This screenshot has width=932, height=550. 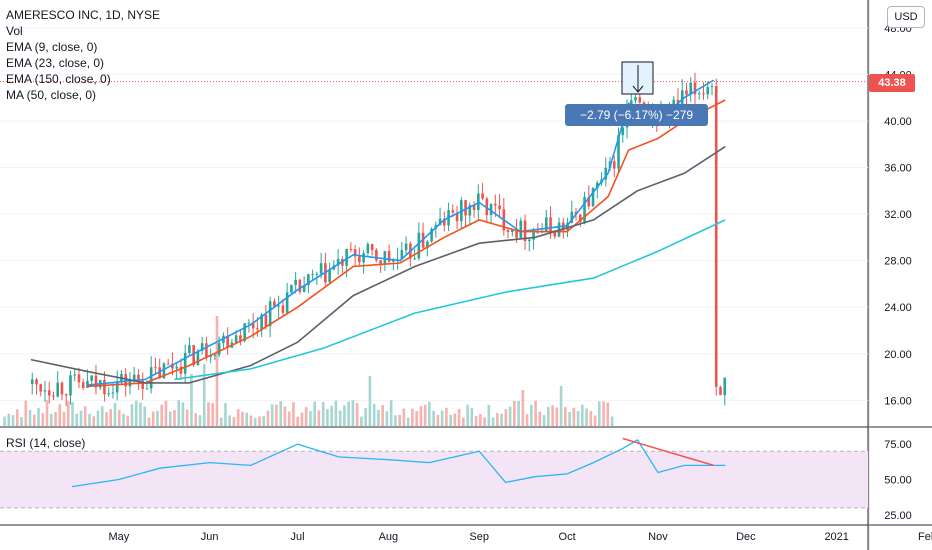 I want to click on legend-ema9: EMA (9, close, 0), so click(x=52, y=47).